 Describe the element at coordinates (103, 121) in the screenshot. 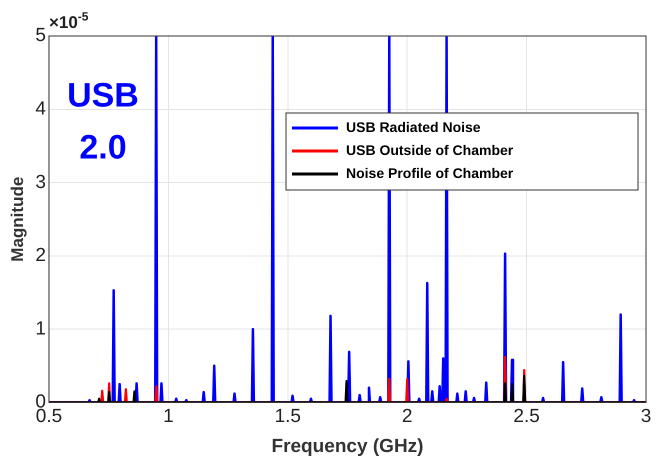

I see `annotation: USB 2.0` at that location.